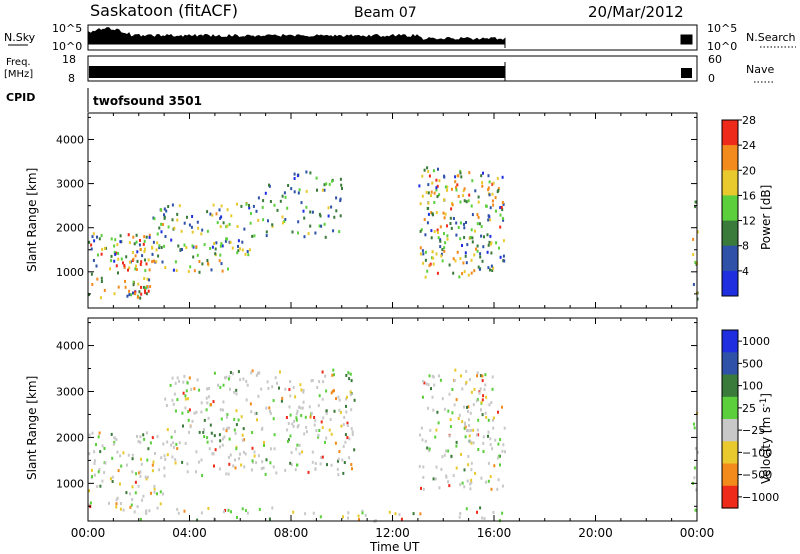  I want to click on ytick-label: 1000, so click(70, 272).